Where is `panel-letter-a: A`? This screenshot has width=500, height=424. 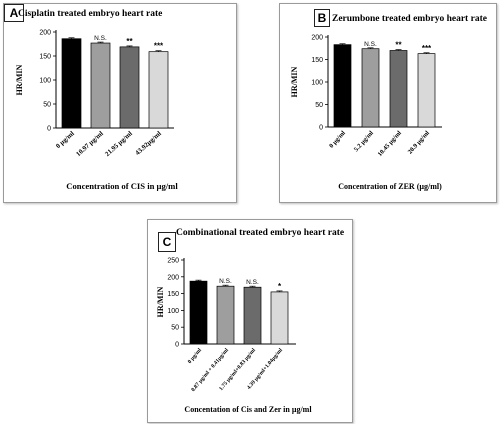
panel-letter-a: A is located at coordinates (14, 13).